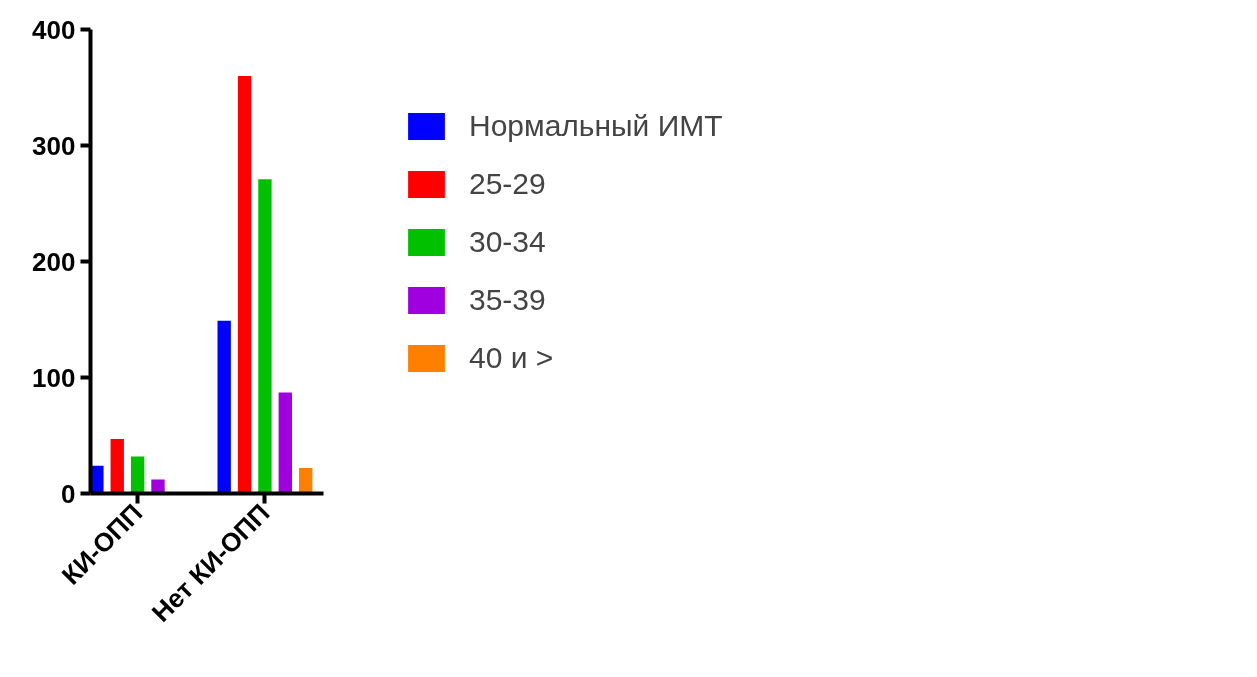 This screenshot has width=1257, height=677. What do you see at coordinates (511, 358) in the screenshot?
I see `legend-label: 40 и >` at bounding box center [511, 358].